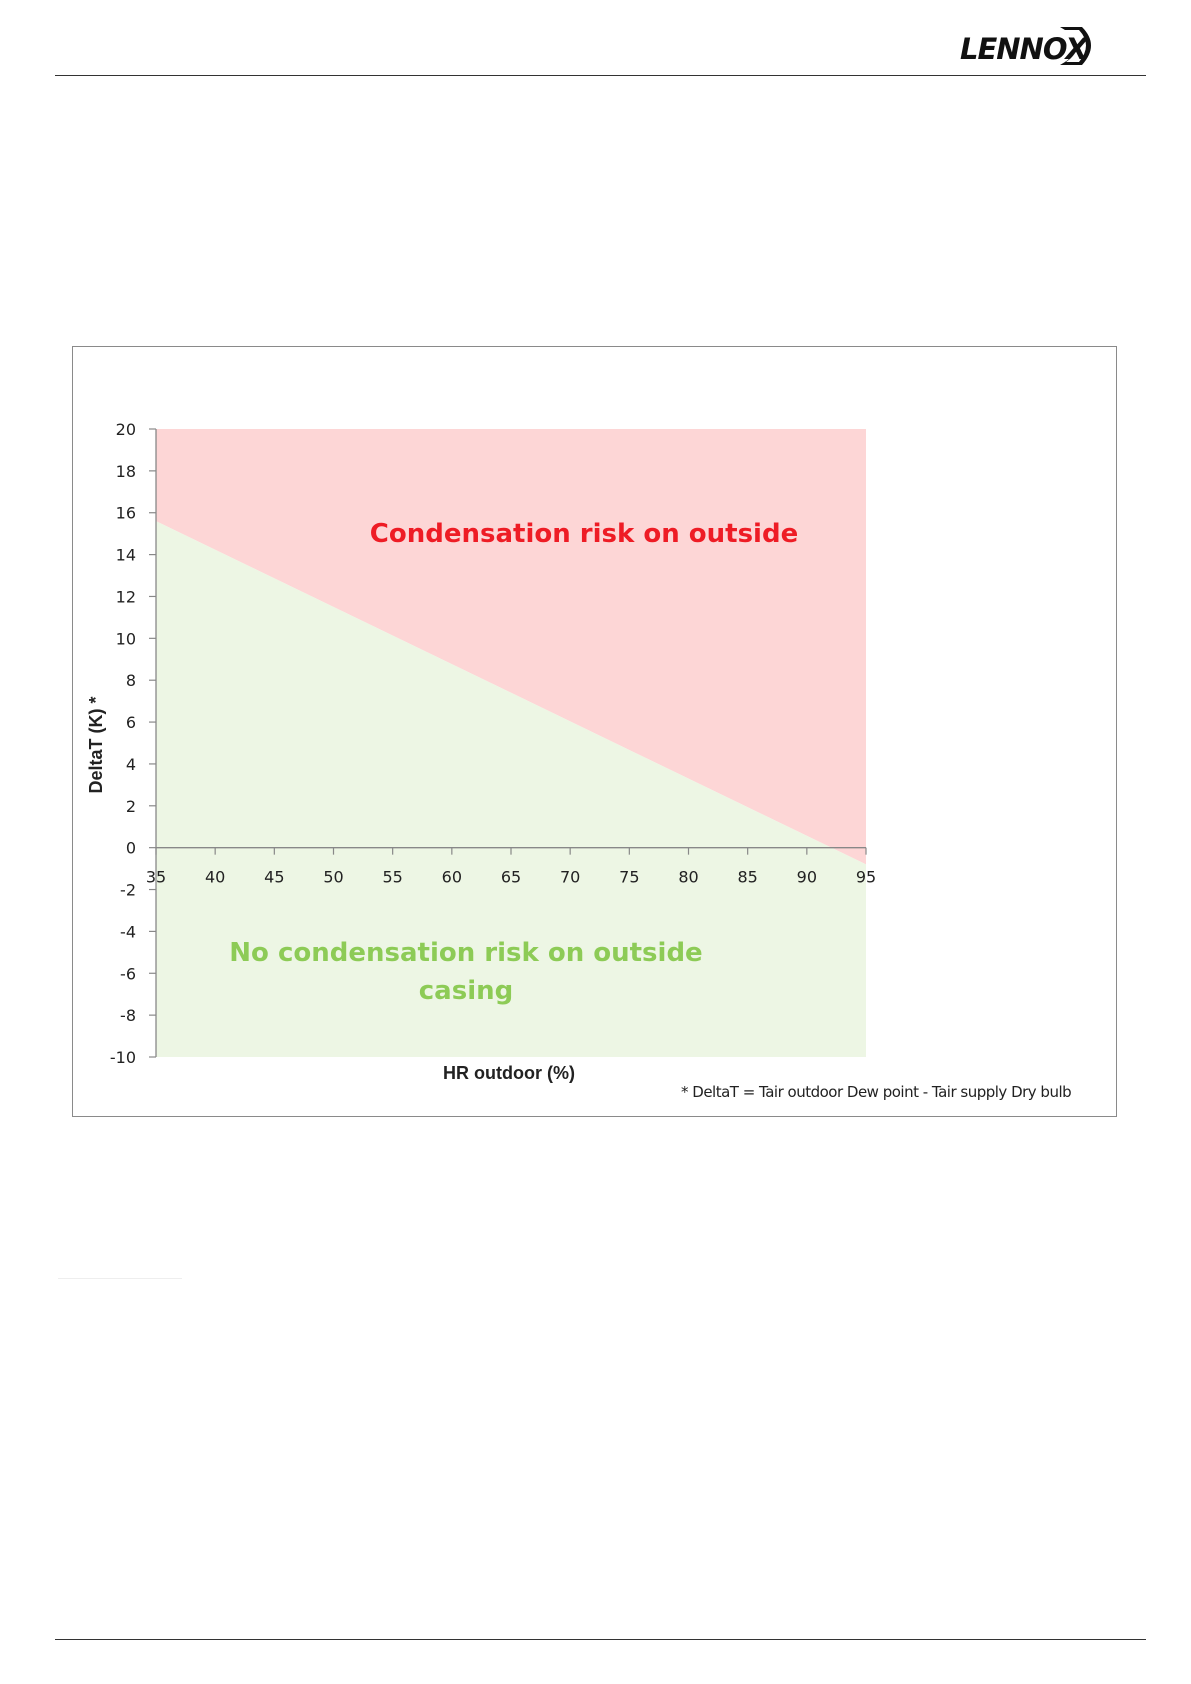  Describe the element at coordinates (465, 953) in the screenshot. I see `lower-region-label-line1: No condensation risk on outside` at that location.